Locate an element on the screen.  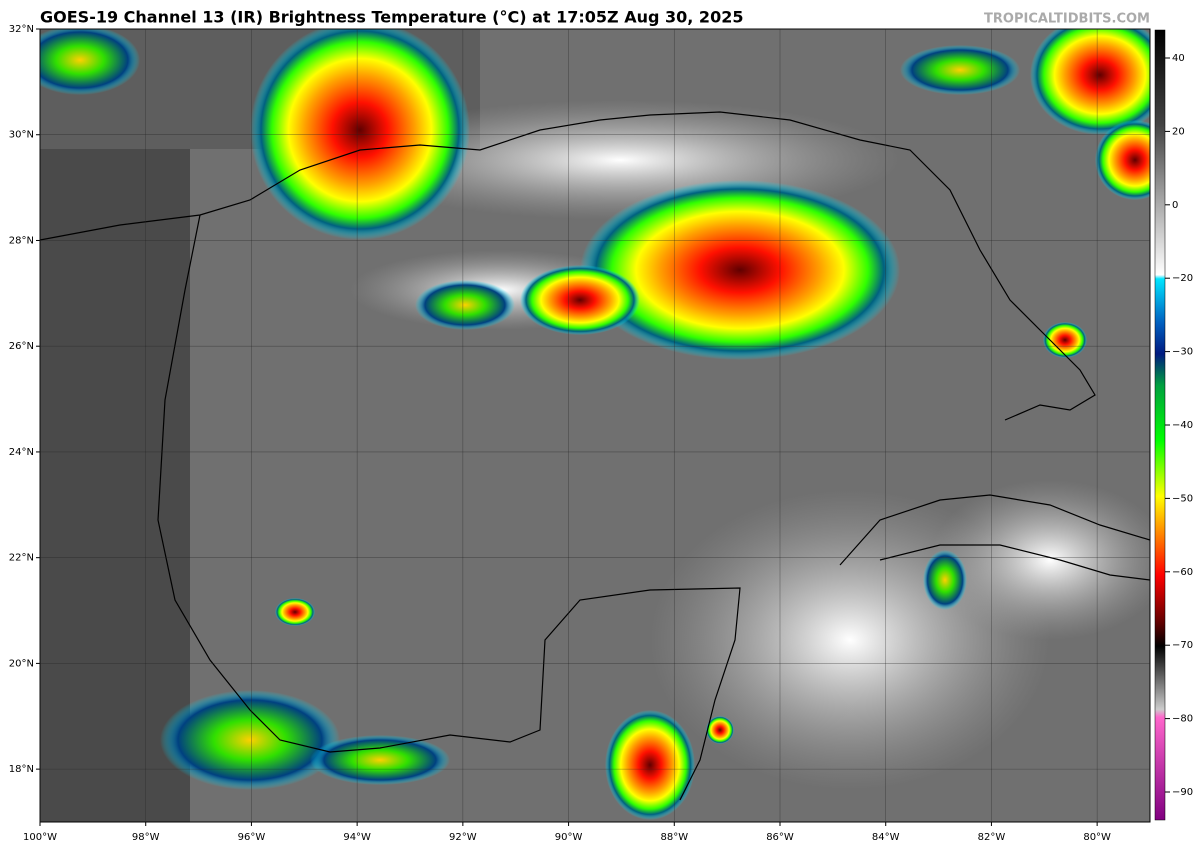
lon-label: 92°W is located at coordinates (463, 837).